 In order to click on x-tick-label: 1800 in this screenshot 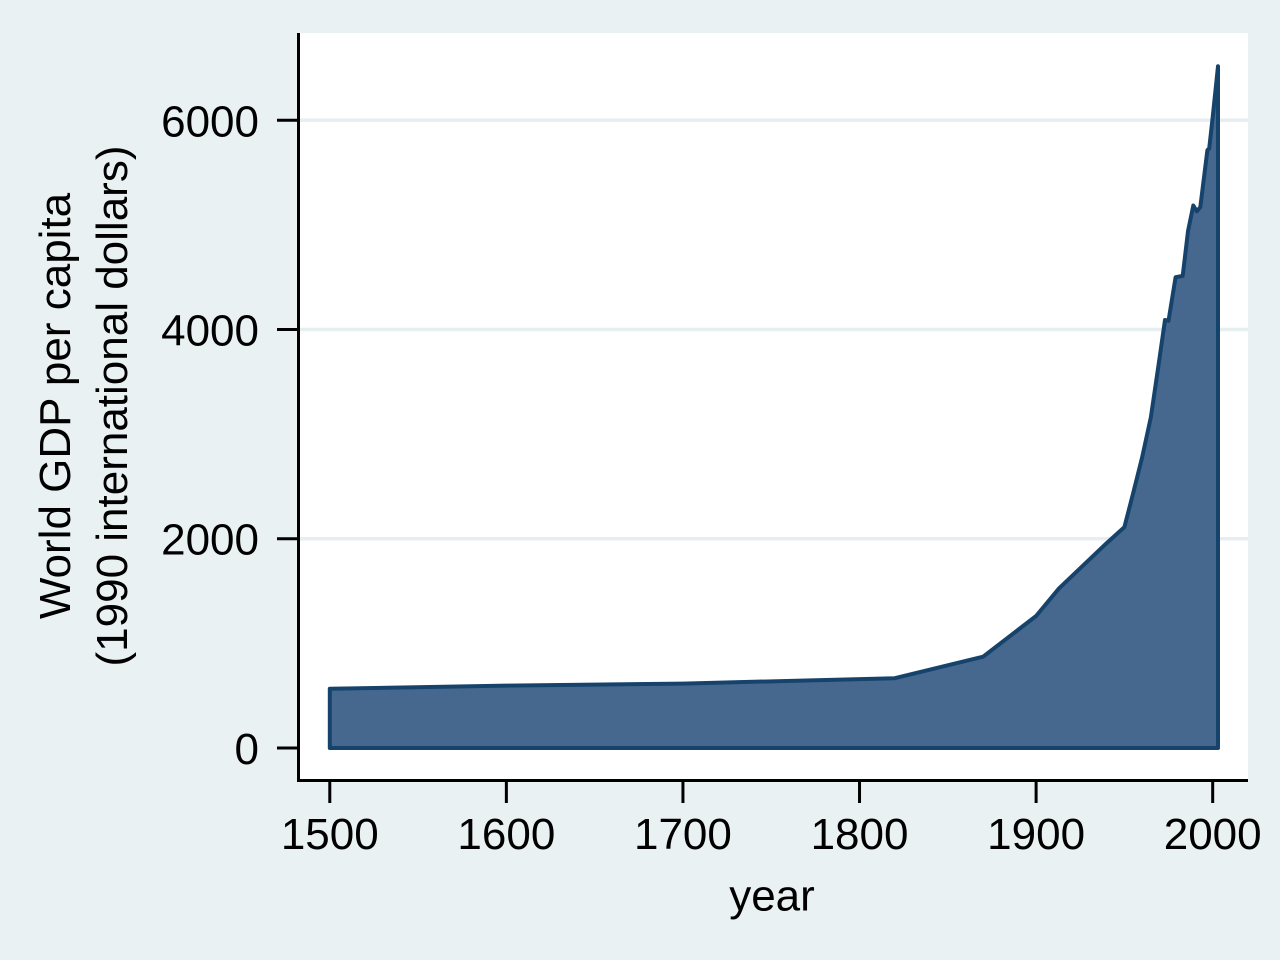, I will do `click(860, 834)`.